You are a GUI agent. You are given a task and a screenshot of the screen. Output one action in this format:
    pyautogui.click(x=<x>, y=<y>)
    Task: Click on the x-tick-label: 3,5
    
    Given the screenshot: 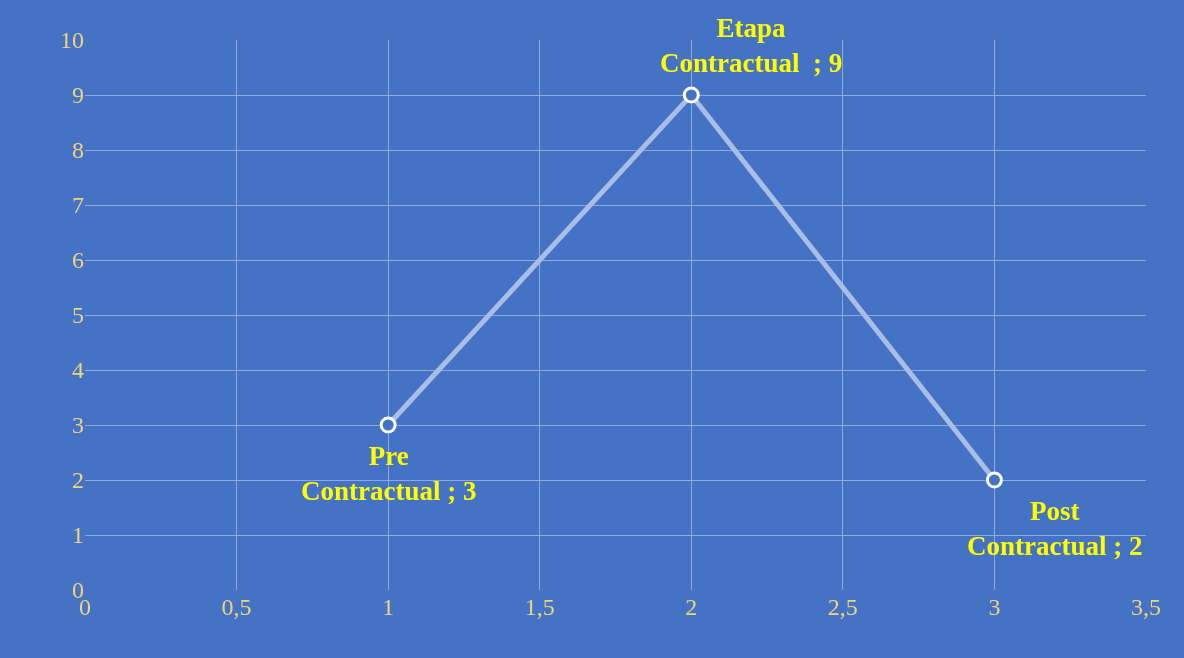 What is the action you would take?
    pyautogui.click(x=1146, y=607)
    